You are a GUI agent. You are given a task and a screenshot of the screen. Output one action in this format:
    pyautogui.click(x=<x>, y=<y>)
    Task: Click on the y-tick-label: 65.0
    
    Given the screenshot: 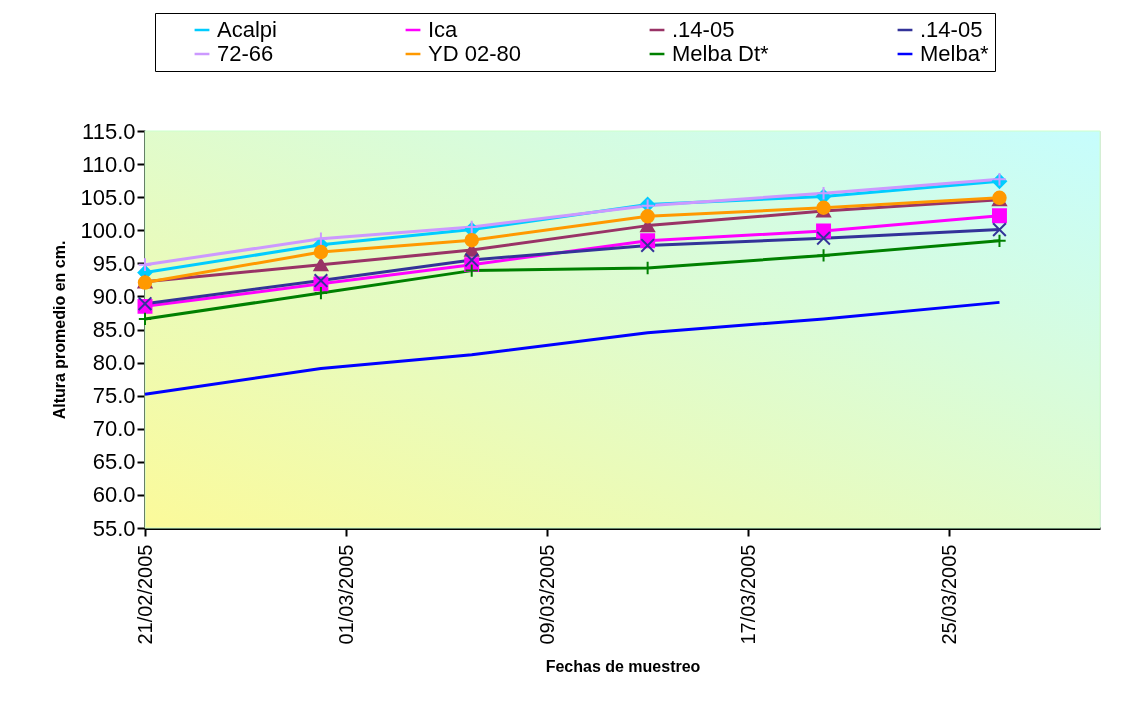 What is the action you would take?
    pyautogui.click(x=114, y=462)
    